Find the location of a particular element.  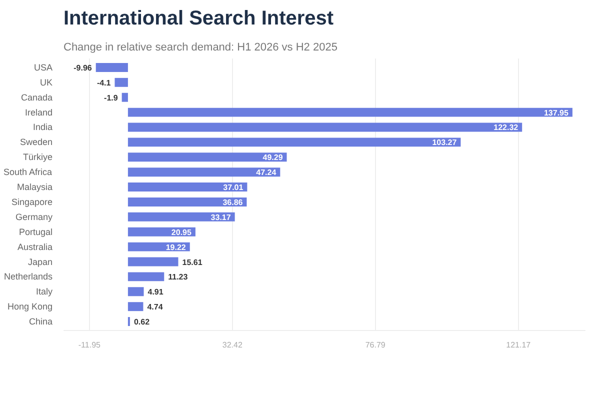

data-label: 137.95 is located at coordinates (556, 113).